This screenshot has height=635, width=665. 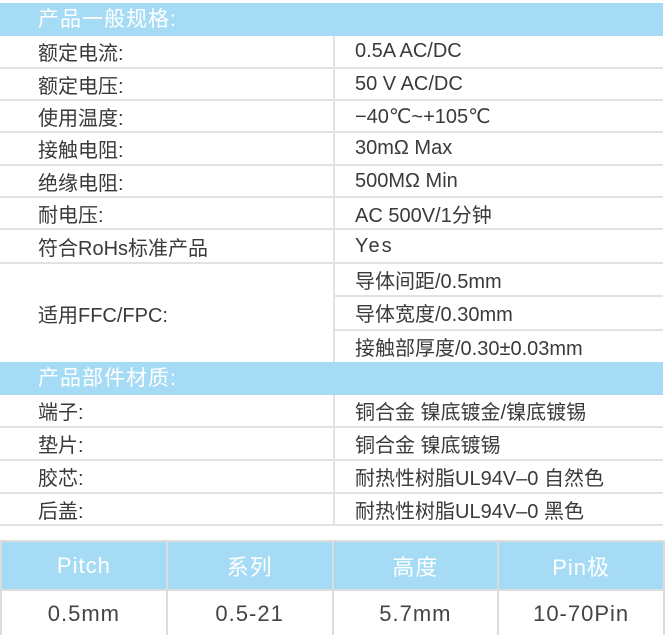 What do you see at coordinates (428, 446) in the screenshot?
I see `material-value: 铜合金 镍底镀锡` at bounding box center [428, 446].